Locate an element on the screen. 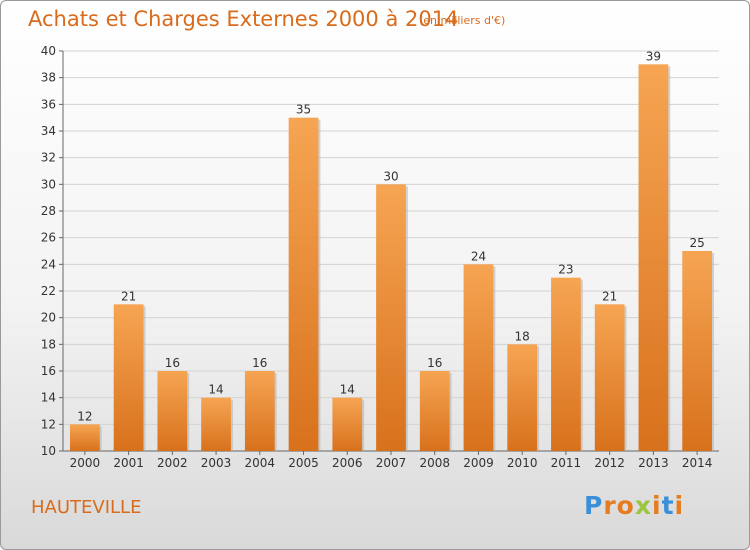 Image resolution: width=750 pixels, height=550 pixels. logo-letter: t is located at coordinates (668, 505).